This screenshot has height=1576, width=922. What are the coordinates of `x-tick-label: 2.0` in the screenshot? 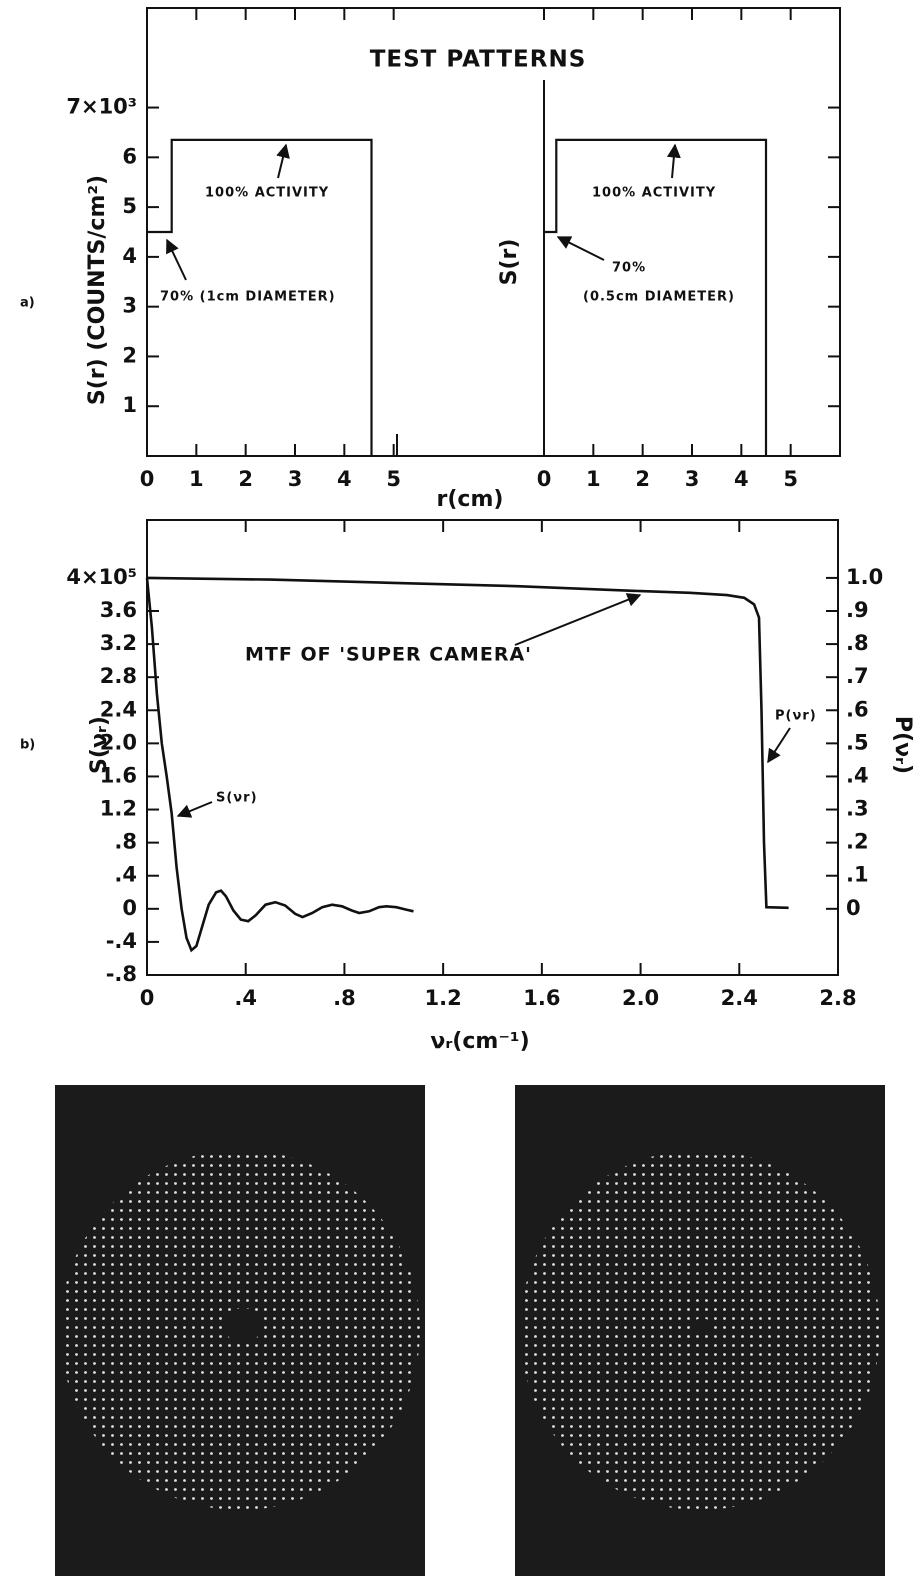 It's located at (640, 998).